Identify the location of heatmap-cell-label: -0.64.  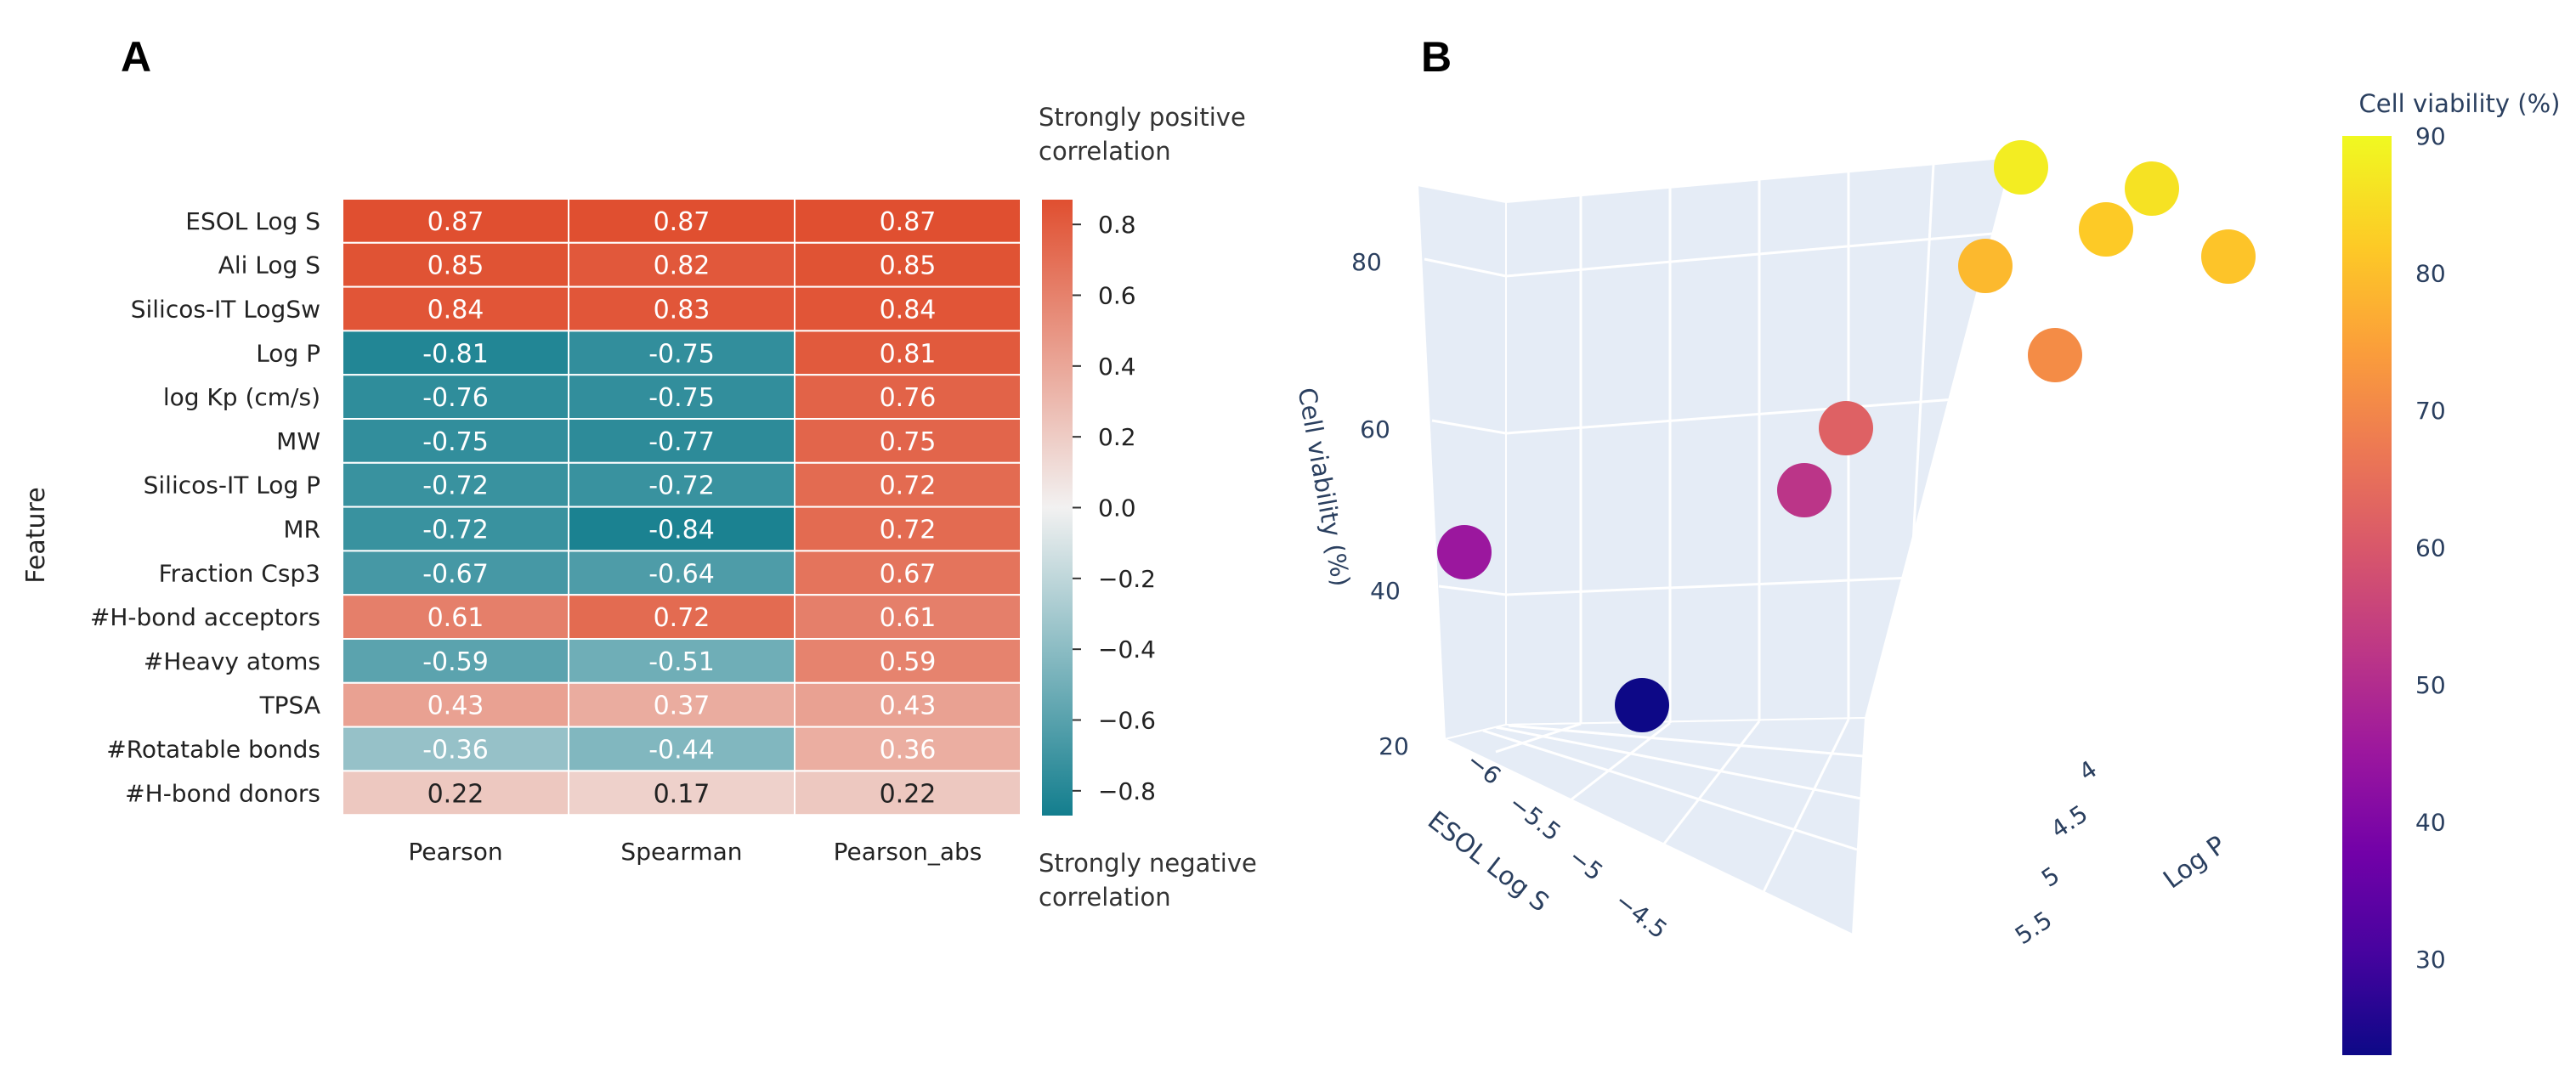
(681, 574).